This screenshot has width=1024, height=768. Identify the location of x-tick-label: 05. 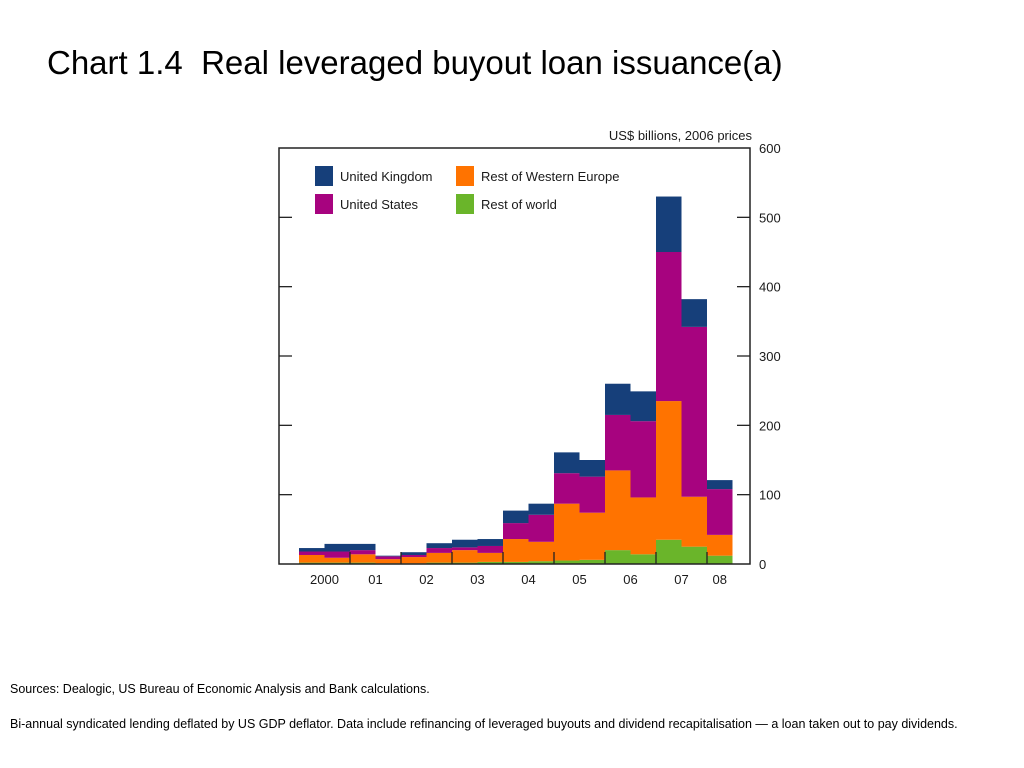
(579, 579).